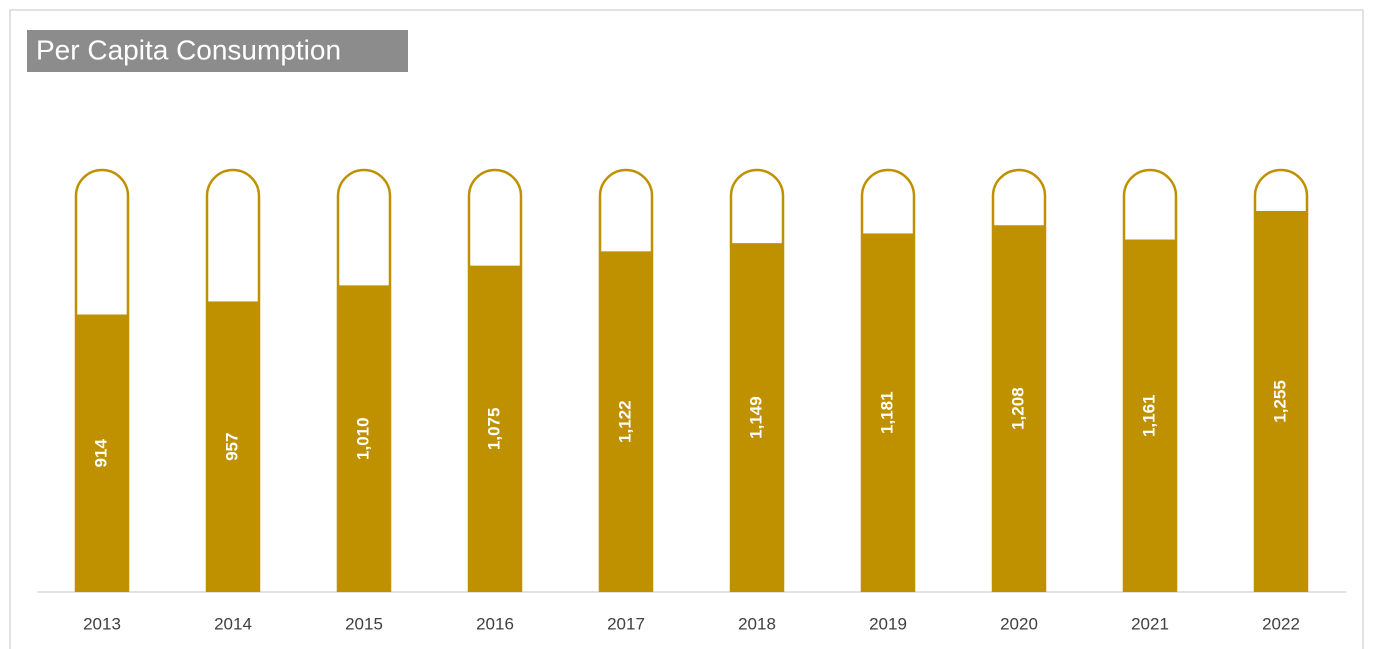  Describe the element at coordinates (1281, 623) in the screenshot. I see `x-tick-label: 2022` at that location.